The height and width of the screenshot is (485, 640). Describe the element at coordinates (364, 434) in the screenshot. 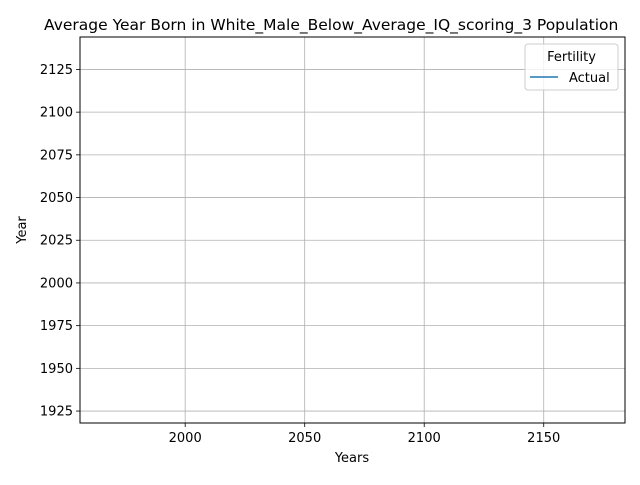

I see `x-axis-ticks: 2000 2050 2100 2150` at that location.